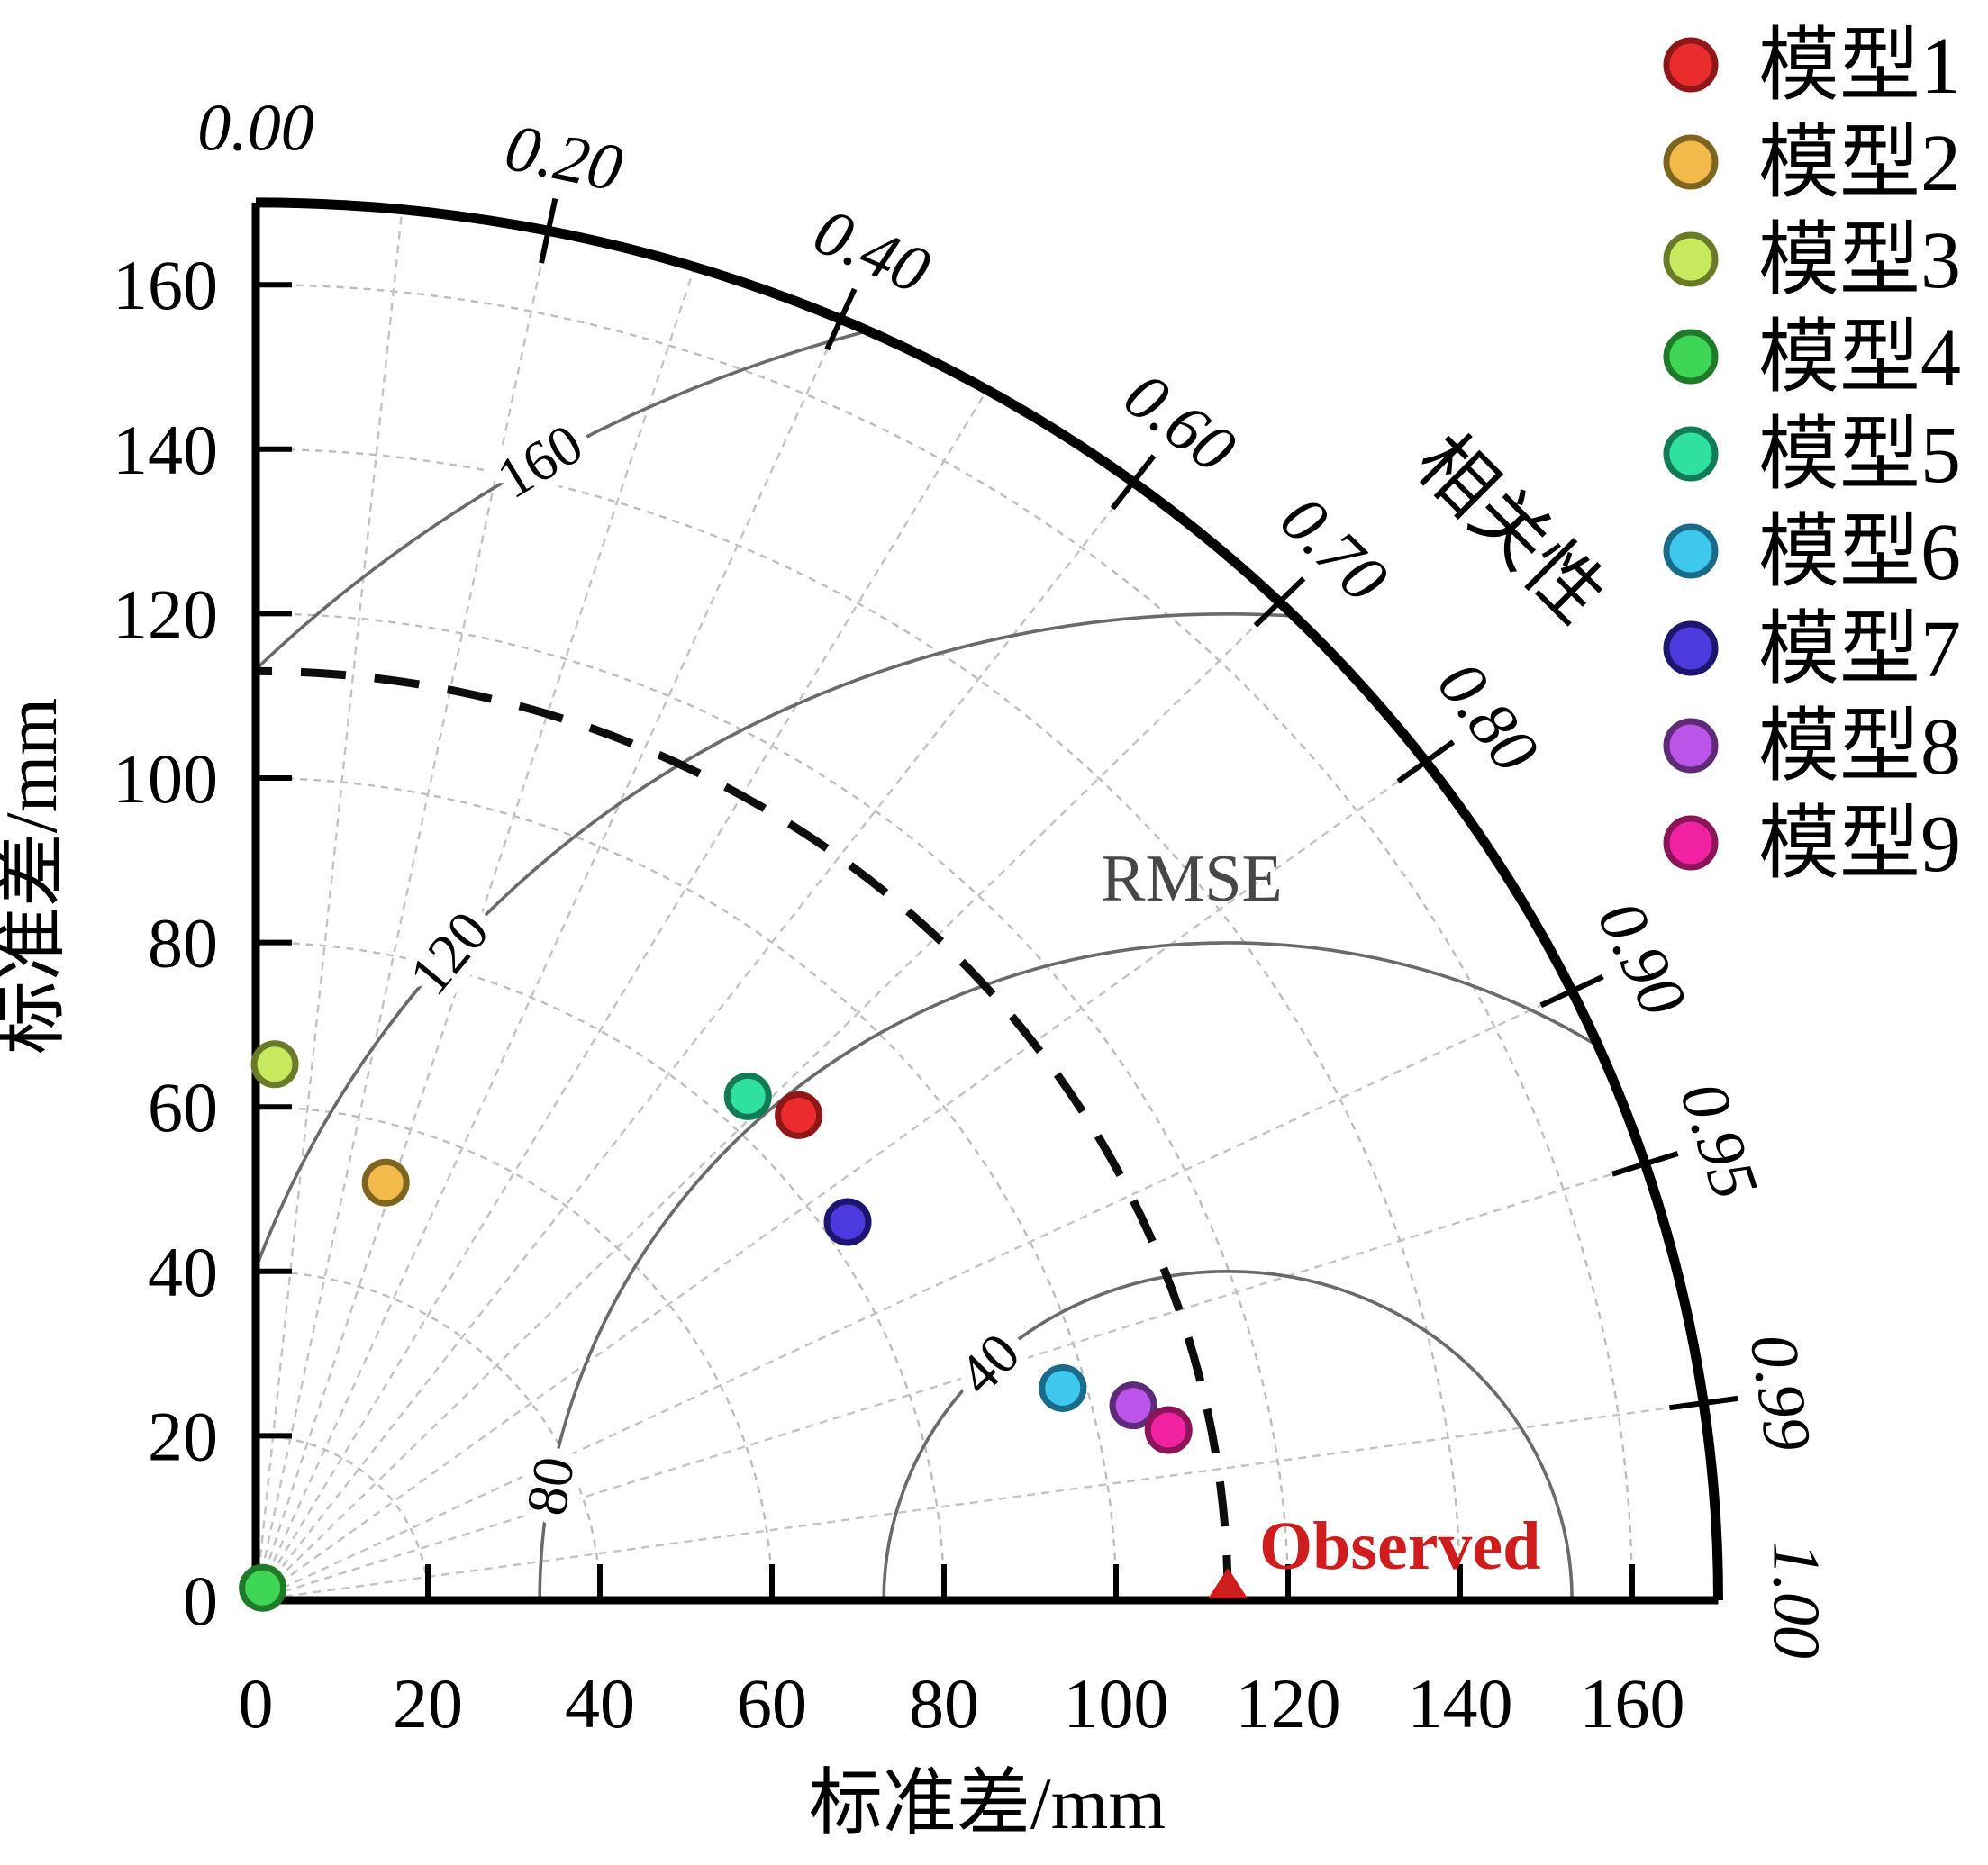 Image resolution: width=1988 pixels, height=1865 pixels. I want to click on correlation-tick-label: 0.40, so click(872, 252).